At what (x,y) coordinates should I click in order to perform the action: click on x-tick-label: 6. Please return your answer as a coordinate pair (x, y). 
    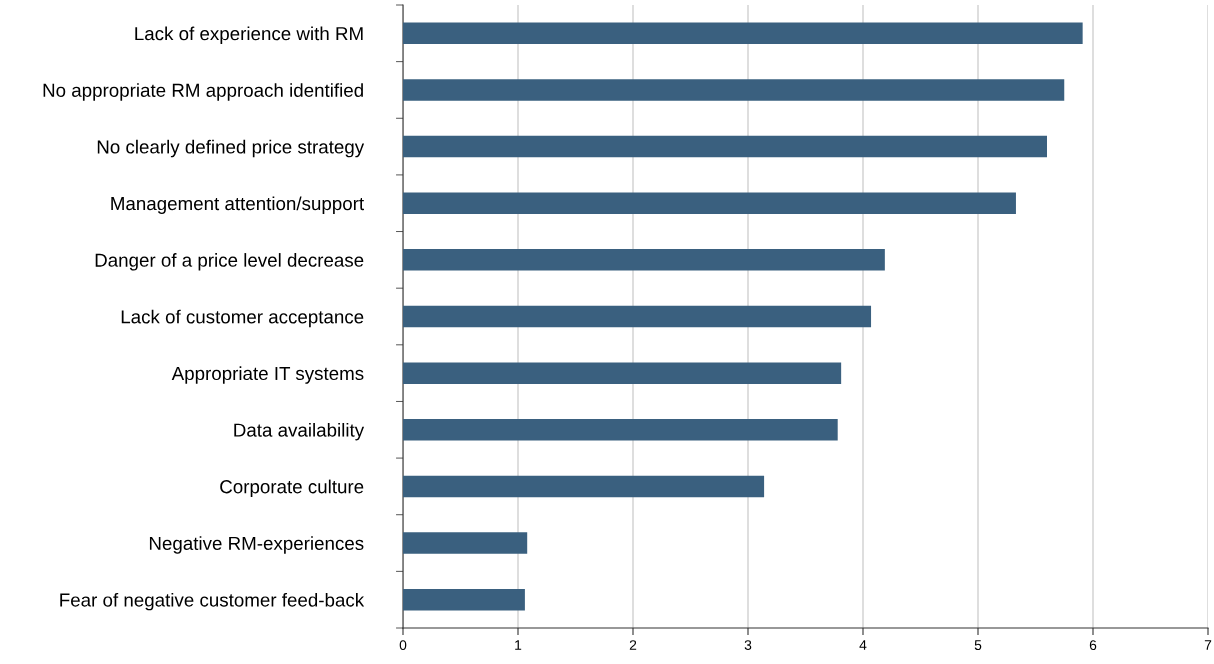
    Looking at the image, I should click on (1093, 645).